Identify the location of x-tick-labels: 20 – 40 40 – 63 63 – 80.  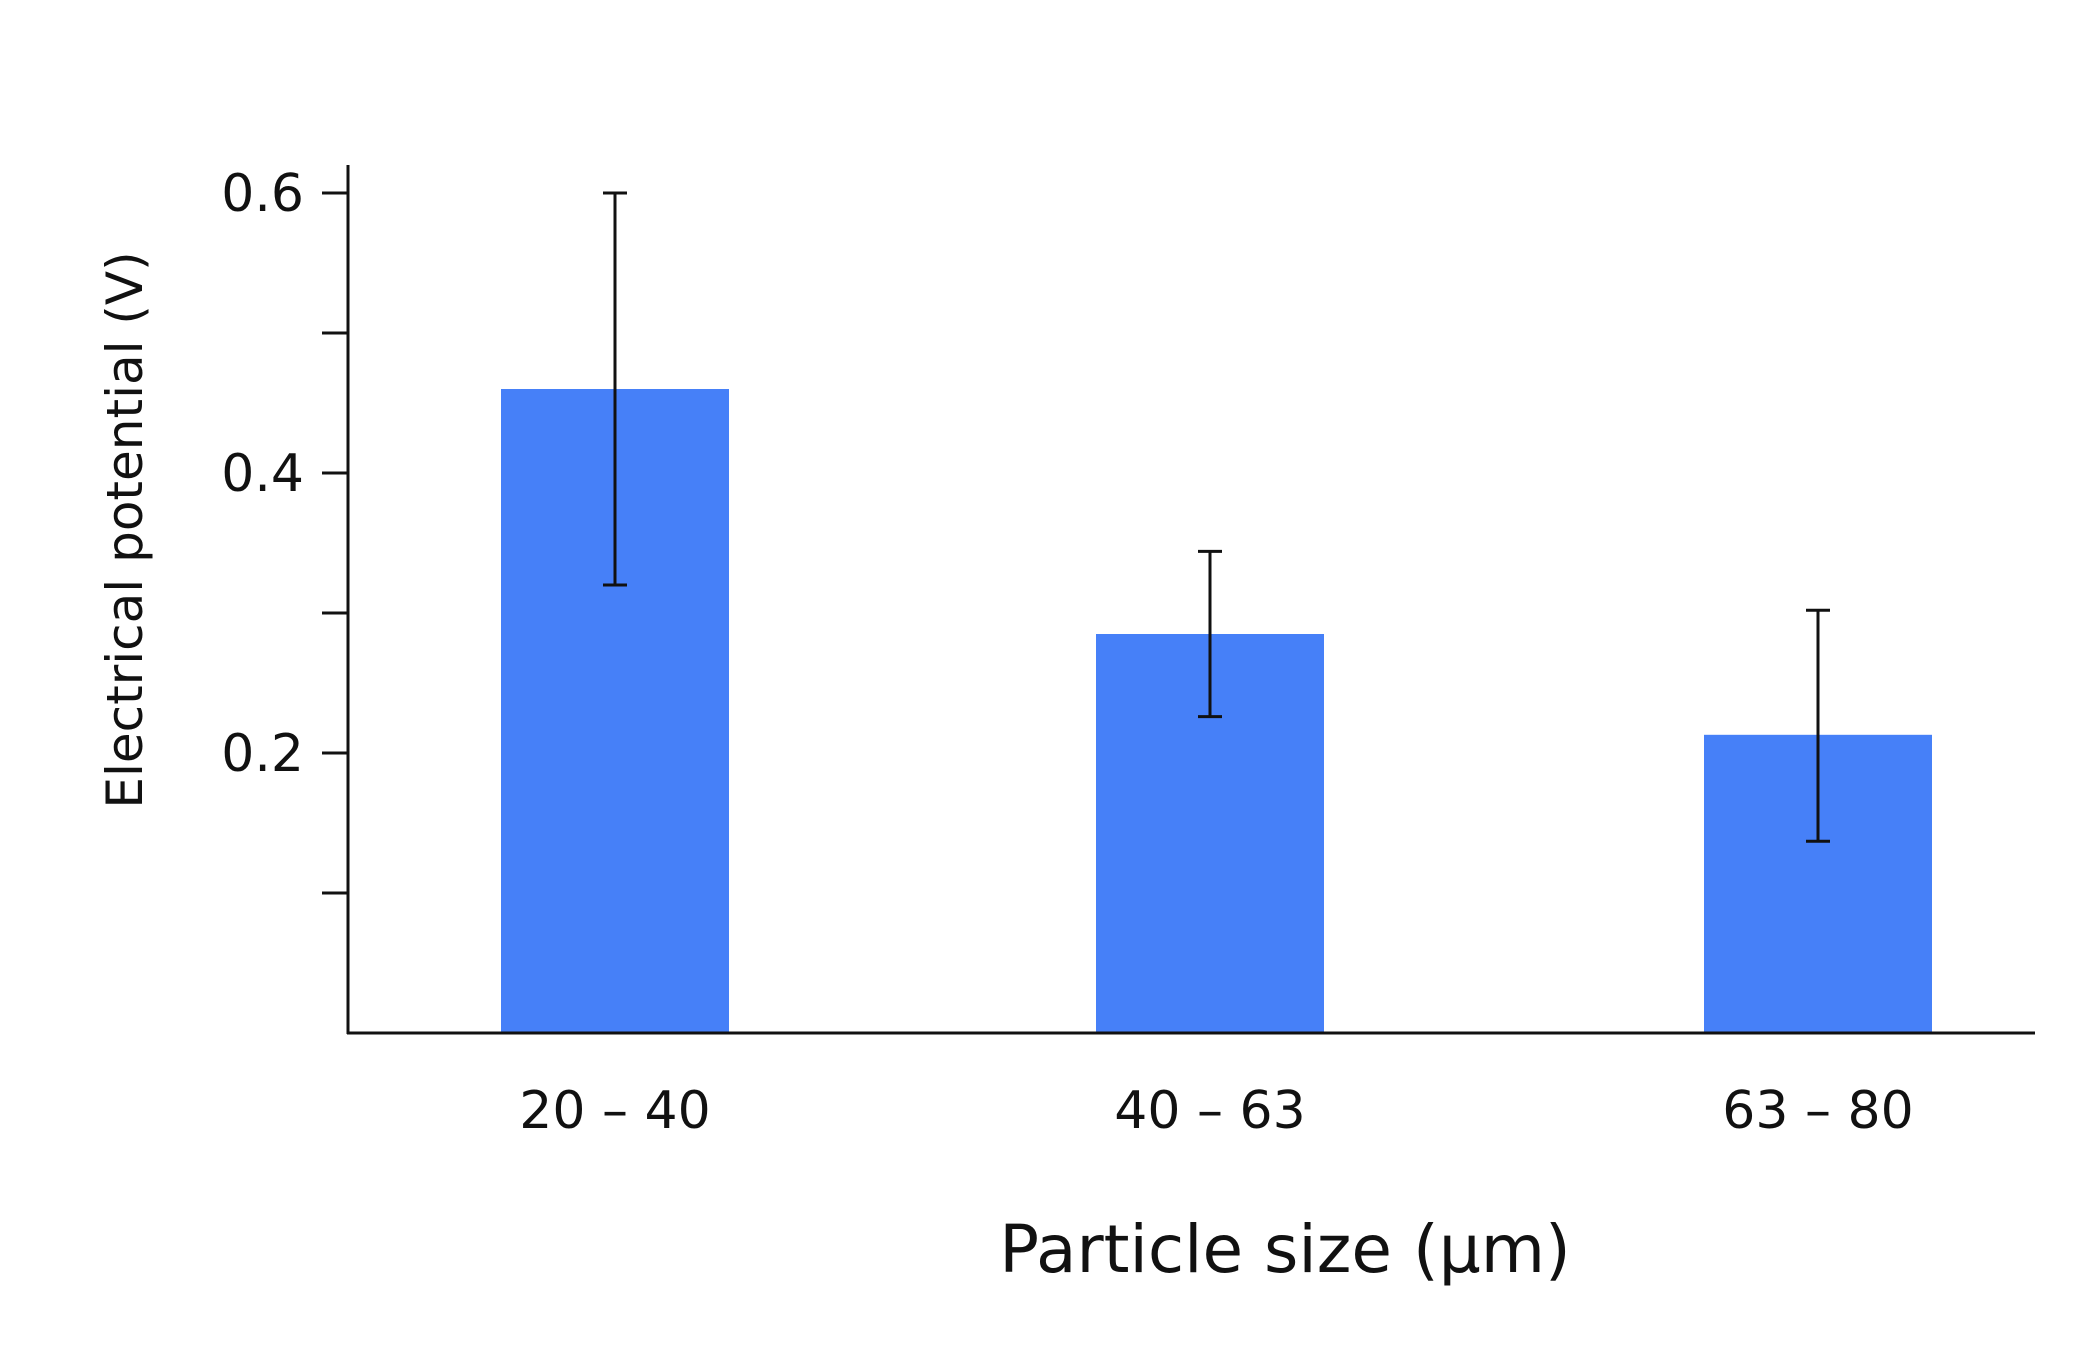
(1216, 1111).